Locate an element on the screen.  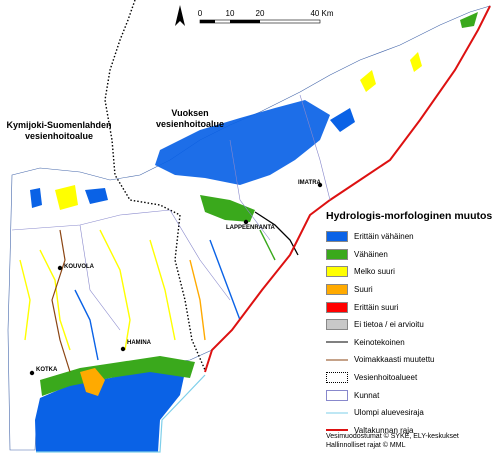
legend-item: Suuri is located at coordinates (412, 290).